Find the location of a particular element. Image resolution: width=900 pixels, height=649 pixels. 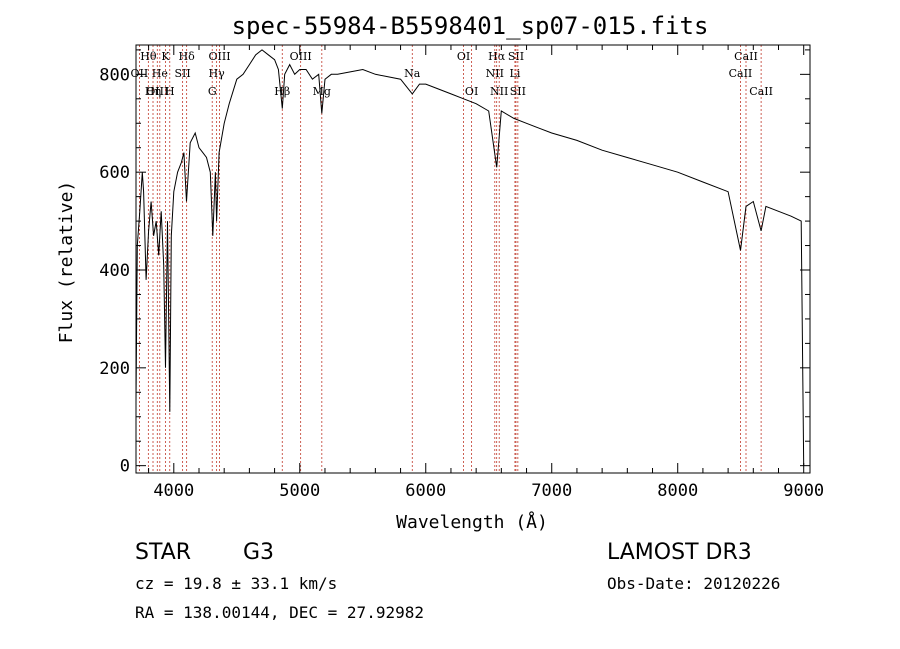

y-tick-label: 600 is located at coordinates (114, 173).